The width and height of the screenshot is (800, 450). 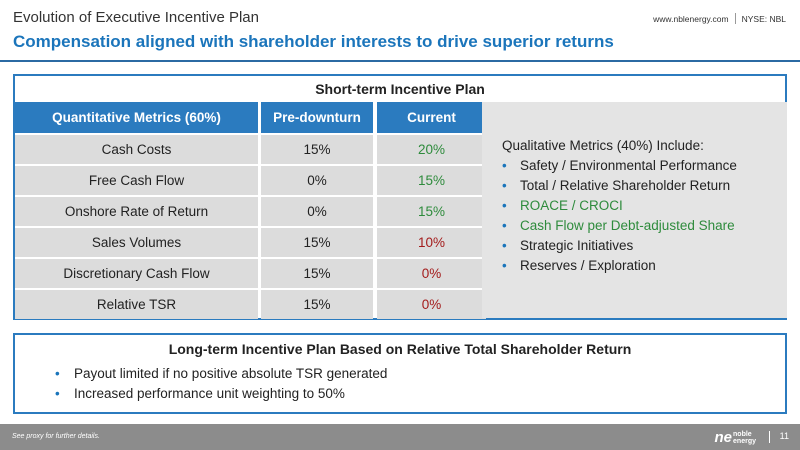 What do you see at coordinates (735, 18) in the screenshot?
I see `header-divider` at bounding box center [735, 18].